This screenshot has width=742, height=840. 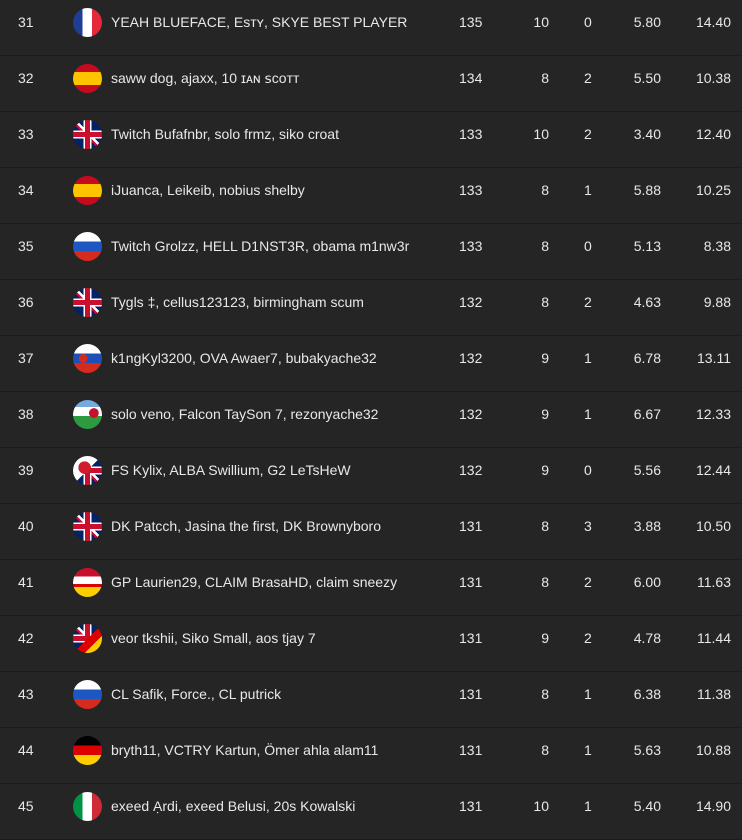 What do you see at coordinates (713, 470) in the screenshot?
I see `ratio: 12.44` at bounding box center [713, 470].